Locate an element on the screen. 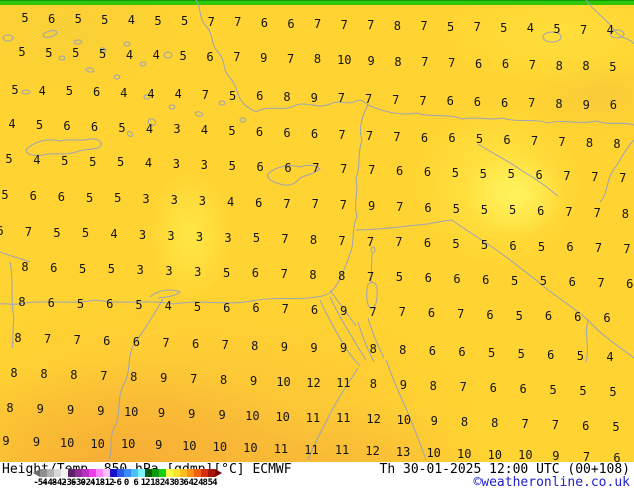  colorbar-tick: -54 is located at coordinates (40, 483).